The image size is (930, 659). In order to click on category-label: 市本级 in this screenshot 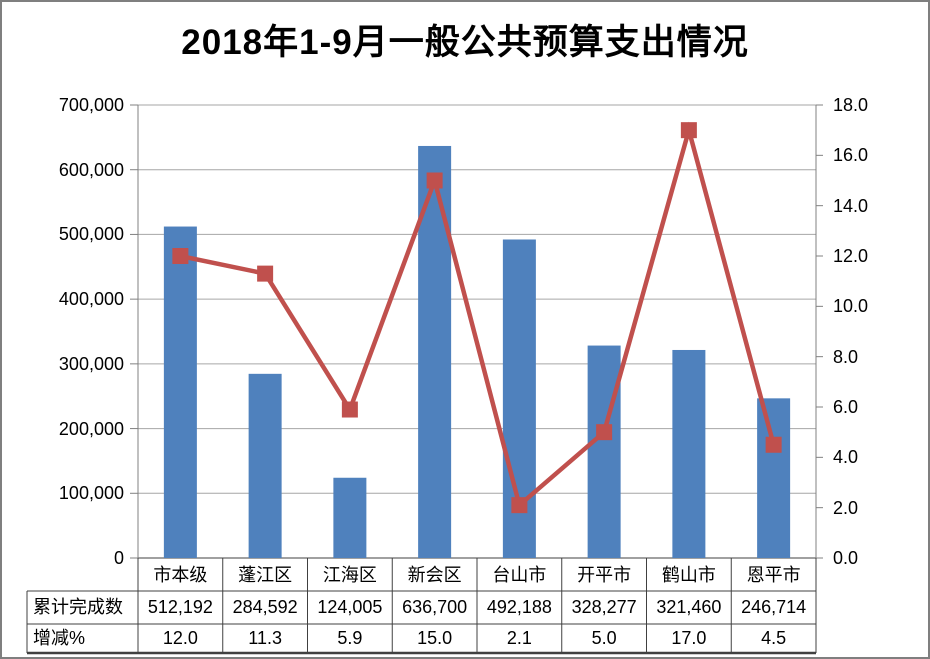, I will do `click(180, 575)`.